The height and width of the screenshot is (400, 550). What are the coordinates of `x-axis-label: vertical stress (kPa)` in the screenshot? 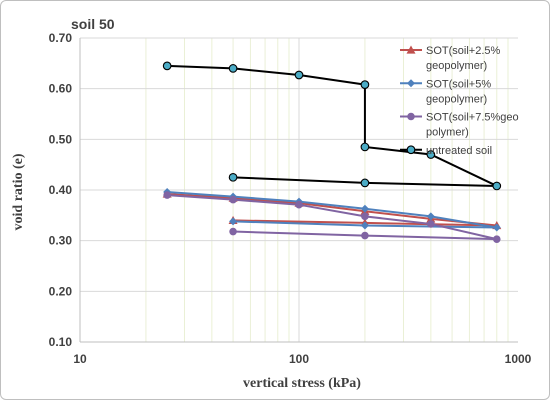 It's located at (302, 383).